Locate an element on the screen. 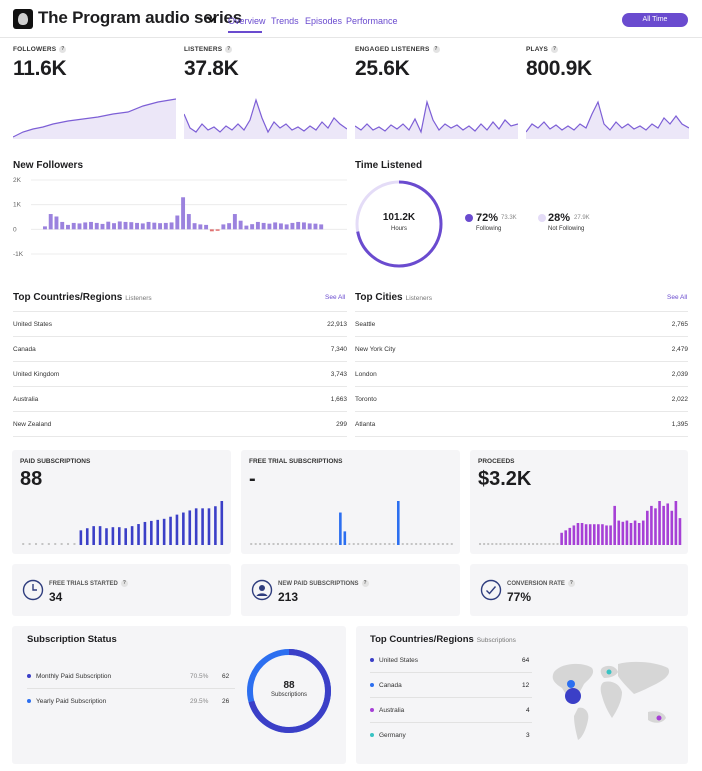 Image resolution: width=702 pixels, height=771 pixels. table-row: United States 22,913 is located at coordinates (180, 324).